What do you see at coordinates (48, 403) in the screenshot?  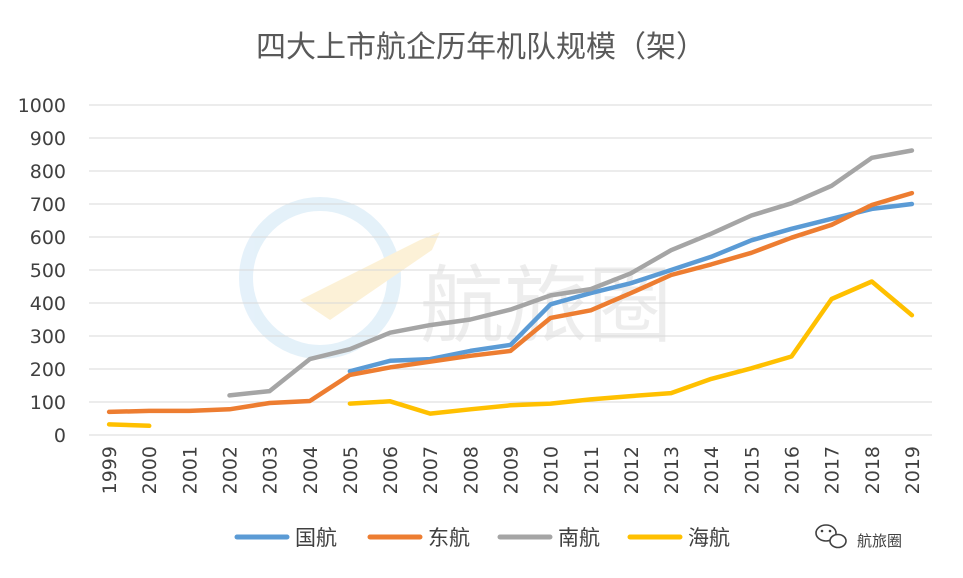 I see `y-tick-label: 100` at bounding box center [48, 403].